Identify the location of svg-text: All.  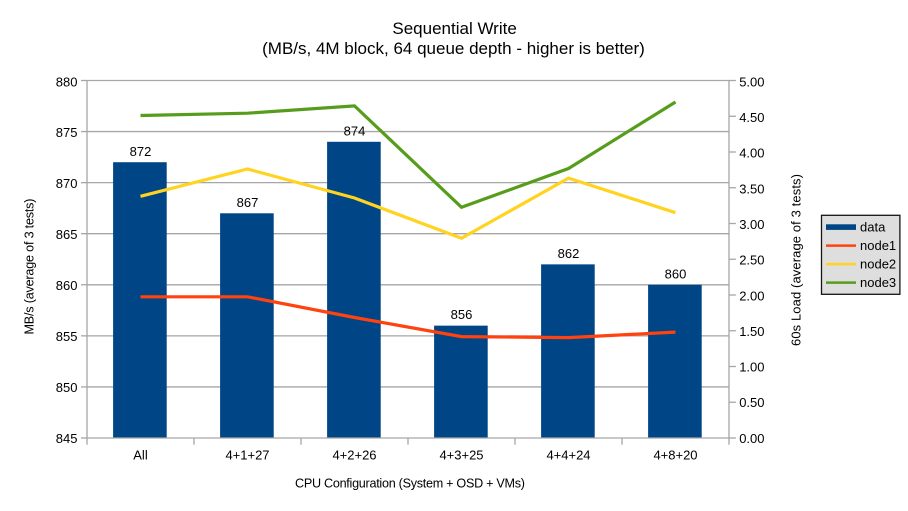
(140, 455).